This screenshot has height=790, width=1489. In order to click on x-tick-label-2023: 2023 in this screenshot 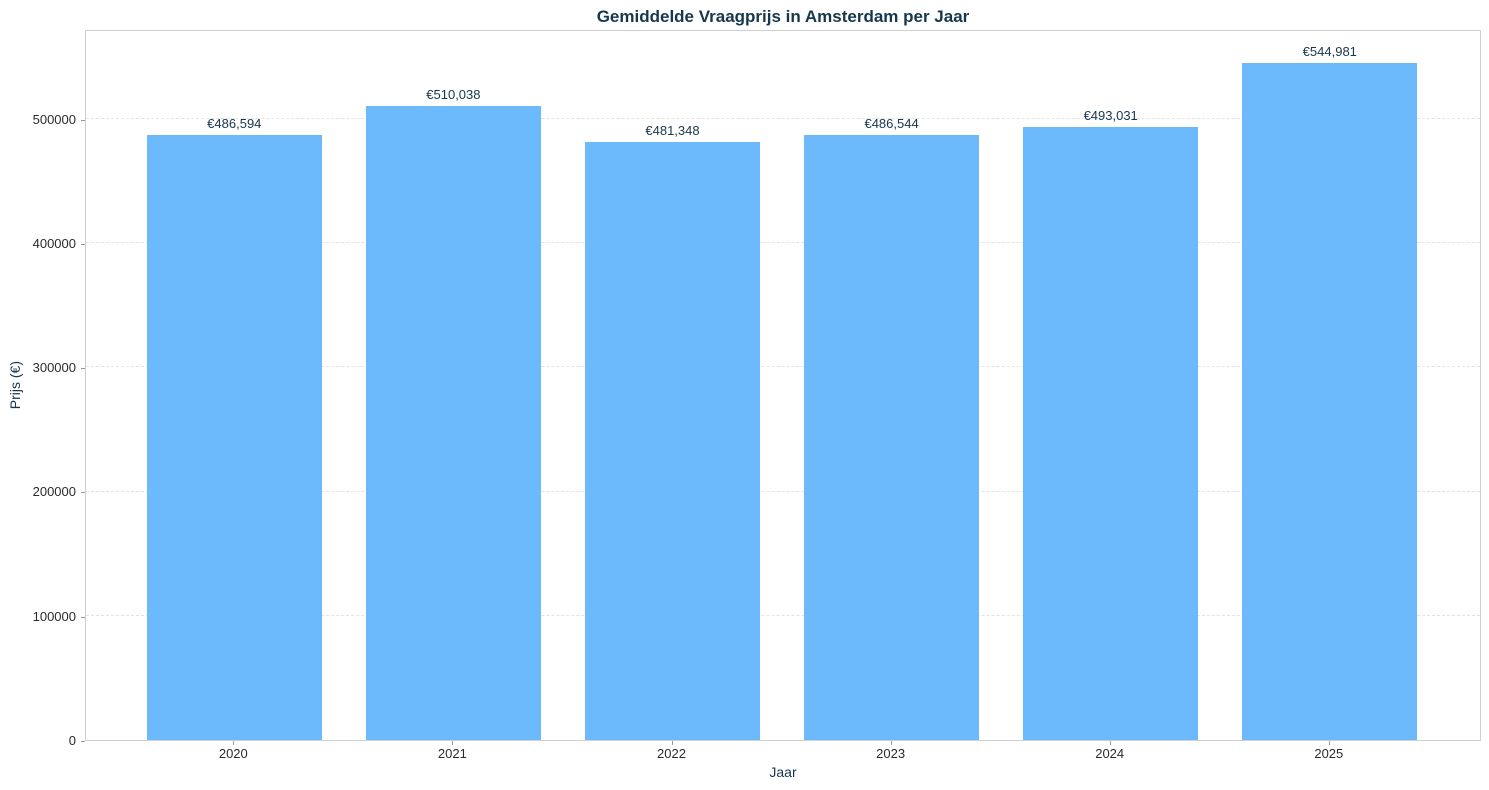, I will do `click(891, 753)`.